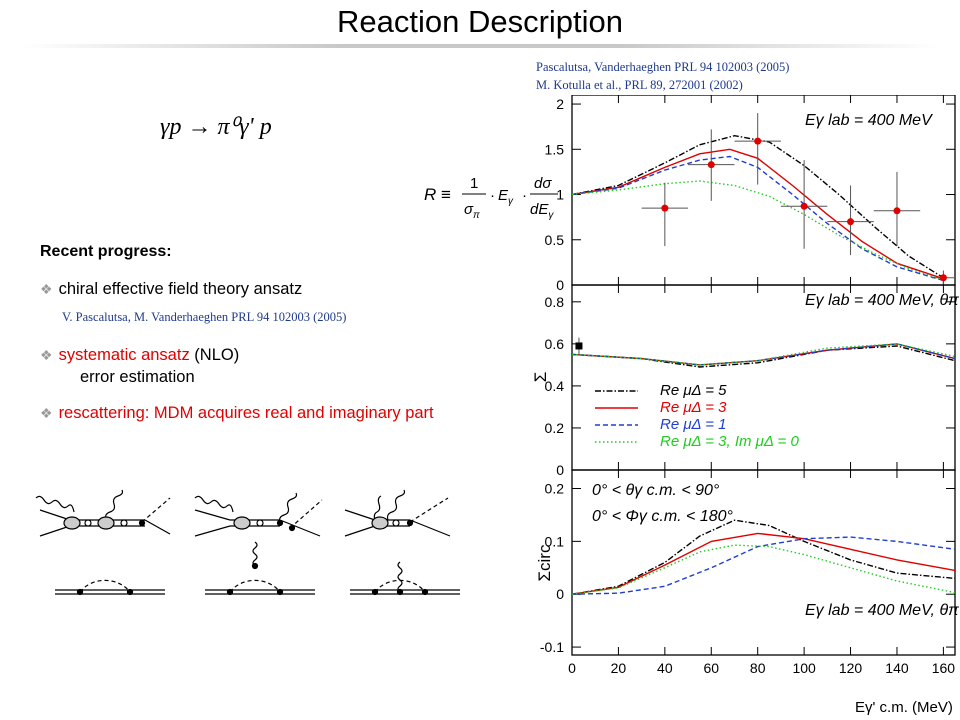 The height and width of the screenshot is (720, 960). I want to click on x-tick-label: 160, so click(944, 668).